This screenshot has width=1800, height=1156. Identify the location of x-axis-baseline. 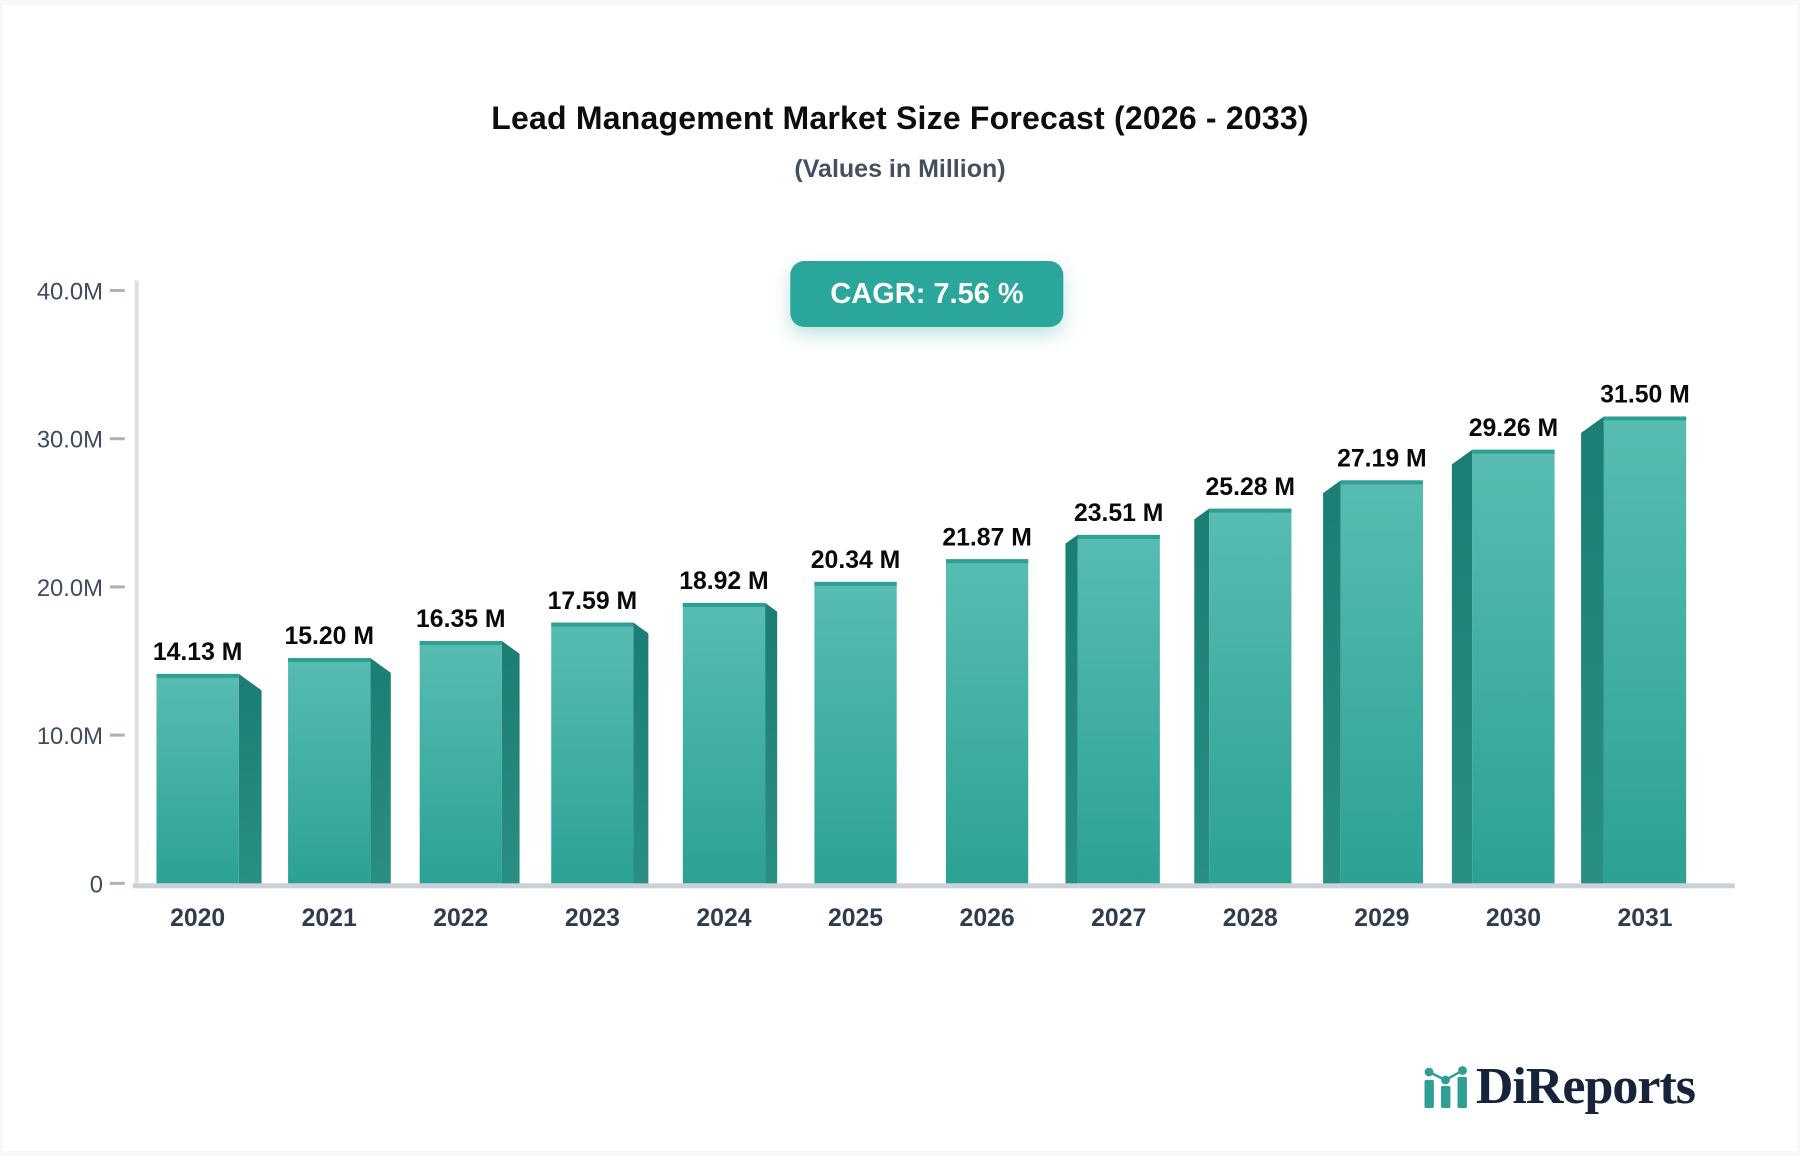
(933, 886).